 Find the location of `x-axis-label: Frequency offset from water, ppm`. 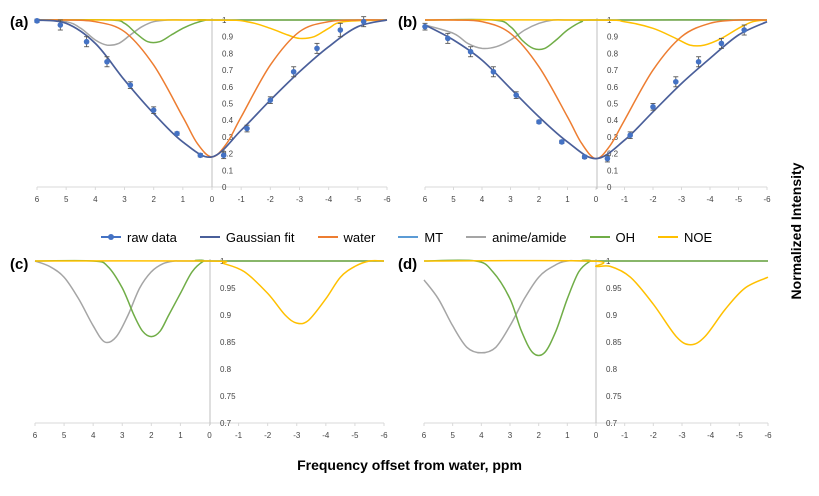

x-axis-label: Frequency offset from water, ppm is located at coordinates (409, 465).